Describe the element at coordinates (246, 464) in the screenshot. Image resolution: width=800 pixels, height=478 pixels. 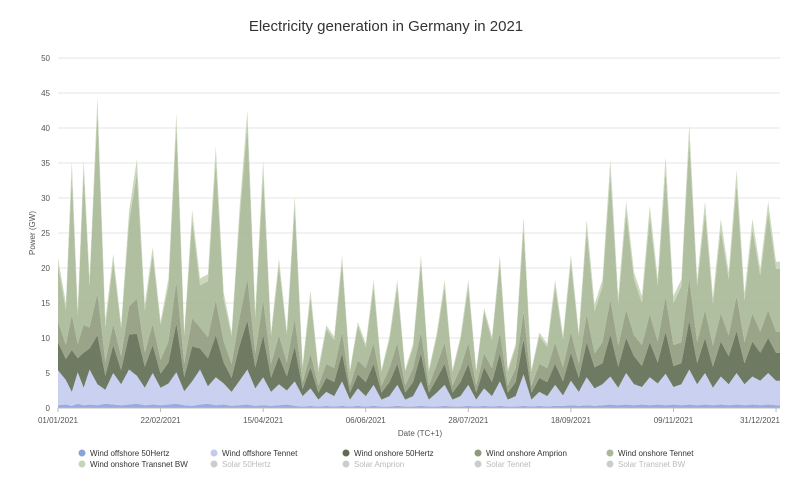
I see `legend-label: Solar 50Hertz` at that location.